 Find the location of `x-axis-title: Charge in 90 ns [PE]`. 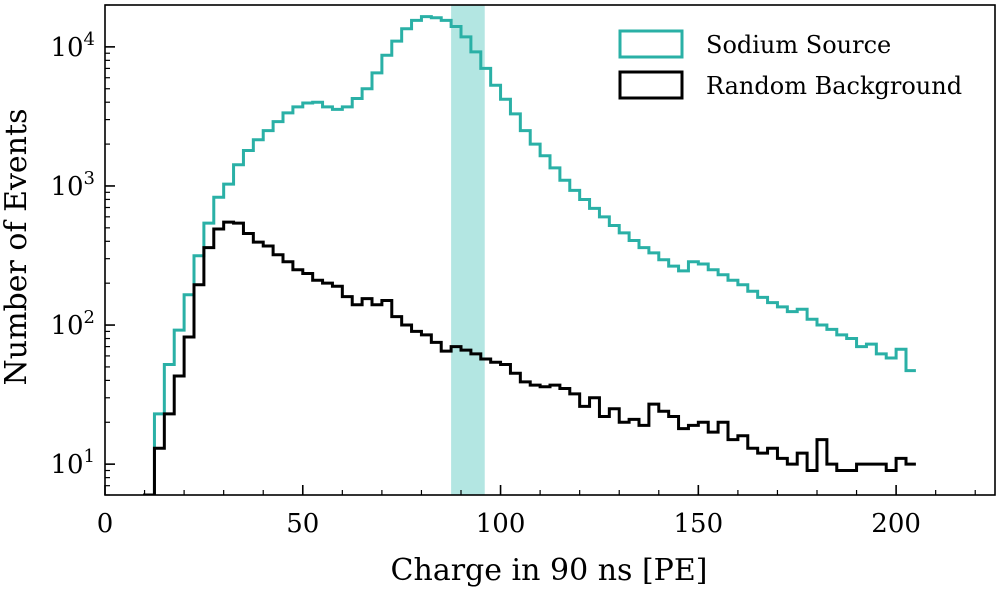

x-axis-title: Charge in 90 ns [PE] is located at coordinates (549, 570).